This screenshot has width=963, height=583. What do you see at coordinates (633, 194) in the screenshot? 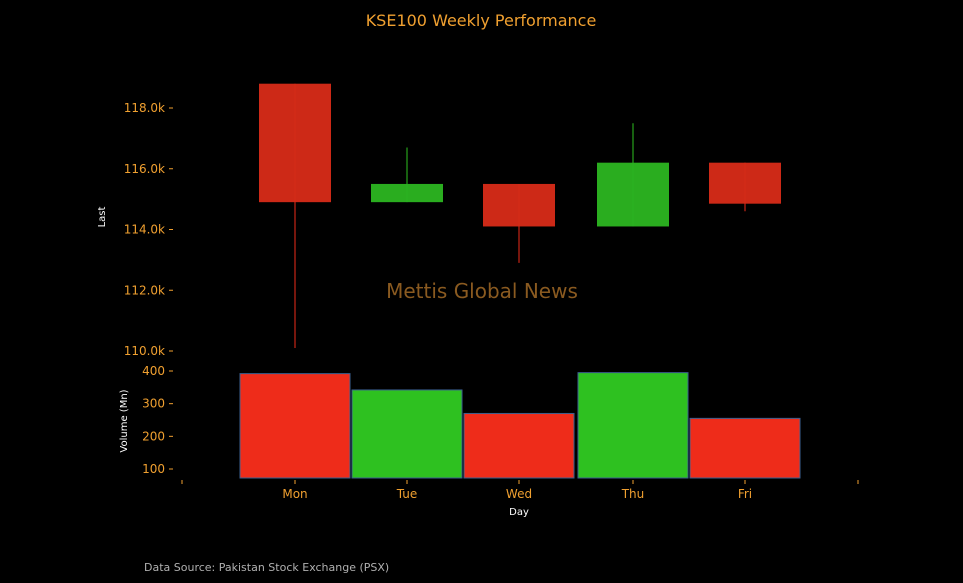
I see `candle-body-thu` at bounding box center [633, 194].